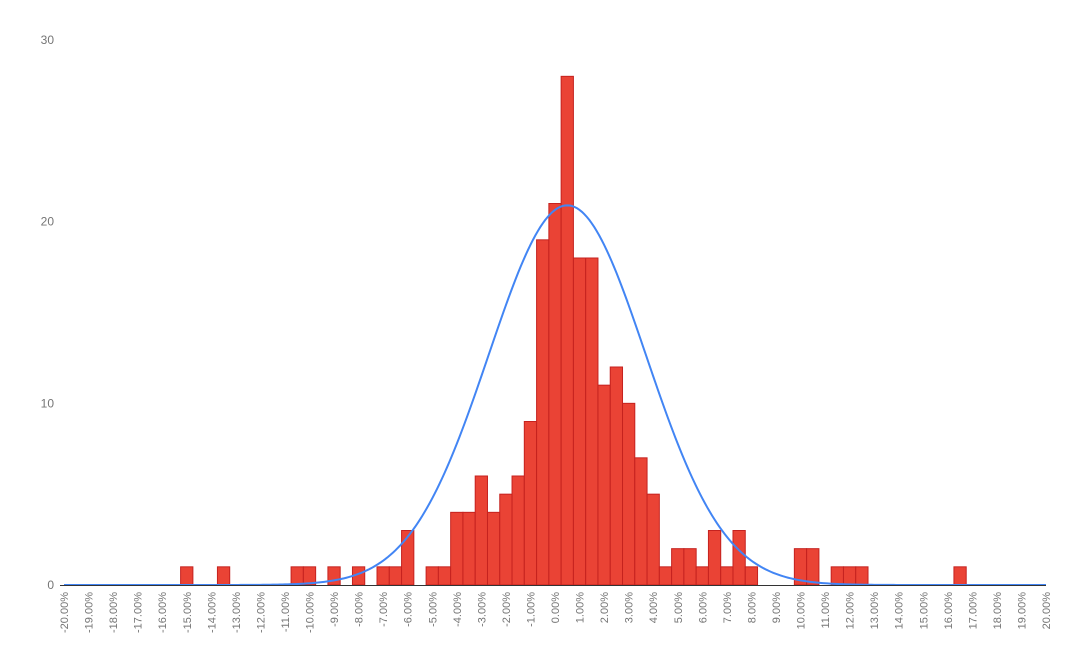  I want to click on x-tick-label: 10.00%, so click(802, 611).